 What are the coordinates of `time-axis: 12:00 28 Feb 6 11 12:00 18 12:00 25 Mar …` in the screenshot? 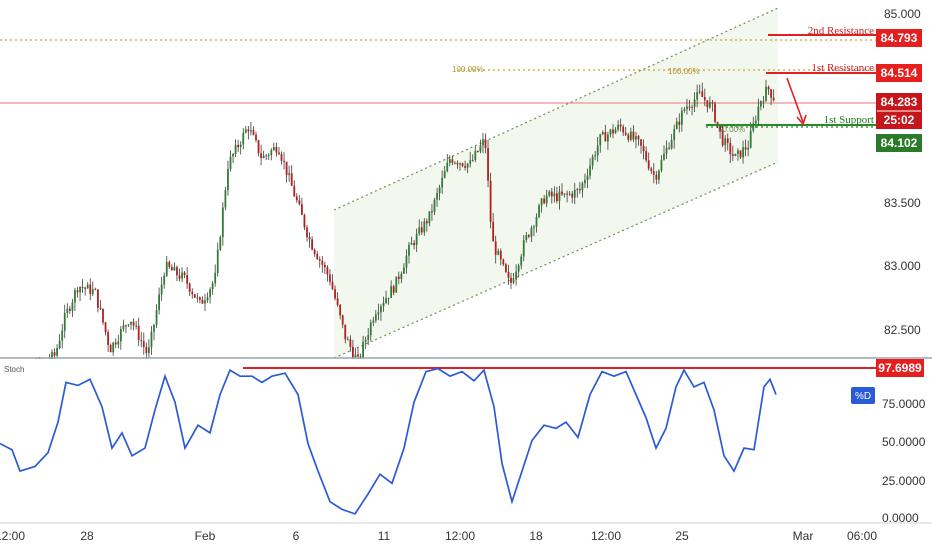 It's located at (438, 536).